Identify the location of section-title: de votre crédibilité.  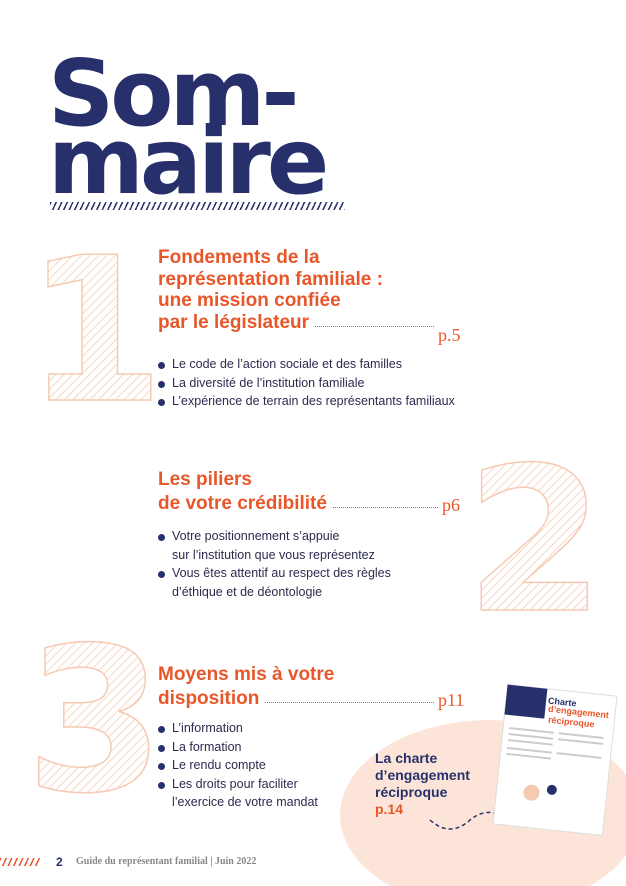
(242, 503).